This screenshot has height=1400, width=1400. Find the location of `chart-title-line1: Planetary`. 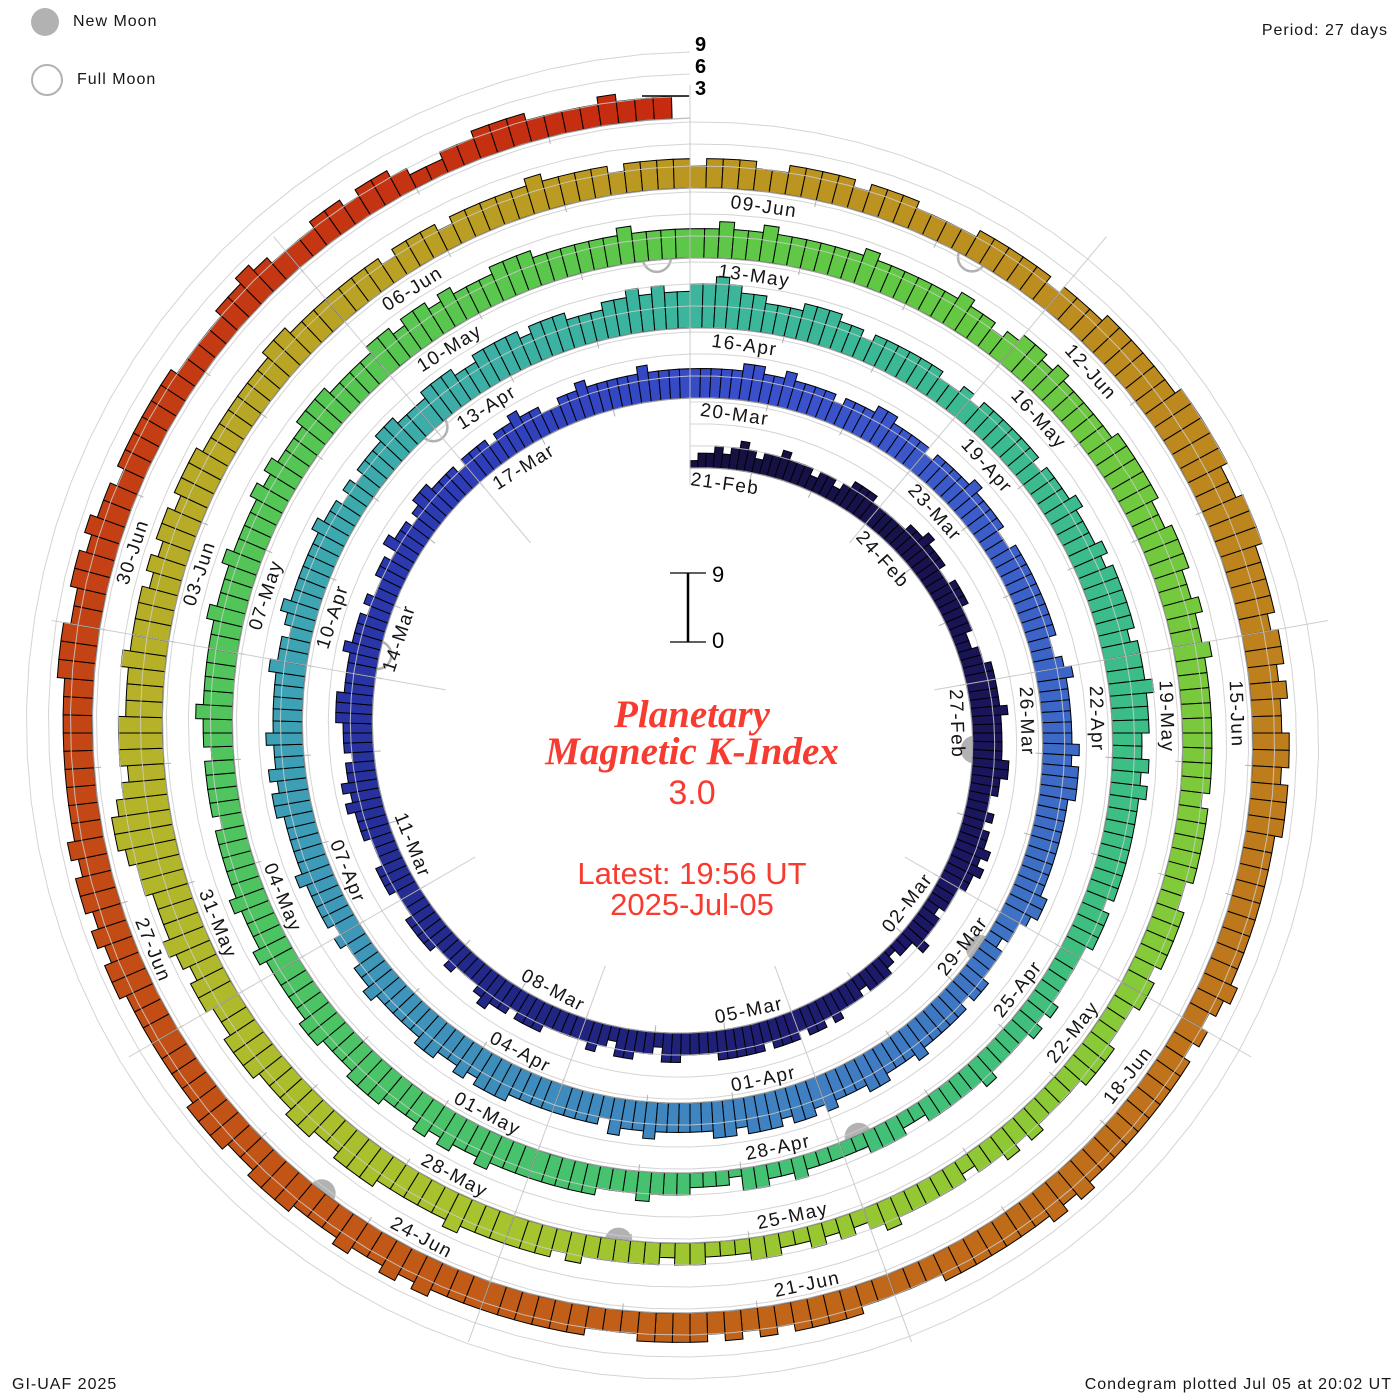

chart-title-line1: Planetary is located at coordinates (692, 714).